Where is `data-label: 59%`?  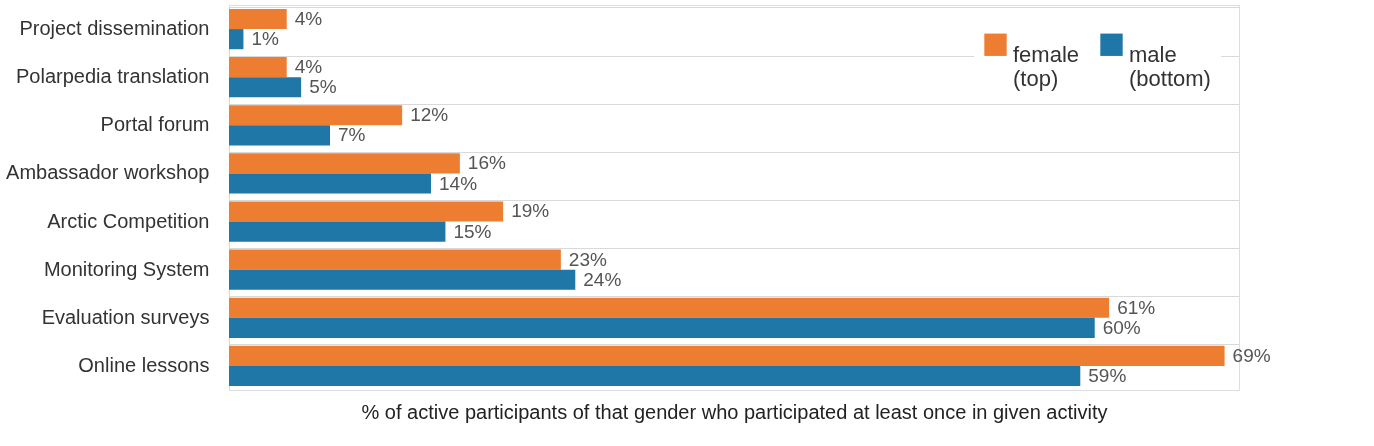
data-label: 59% is located at coordinates (1107, 376).